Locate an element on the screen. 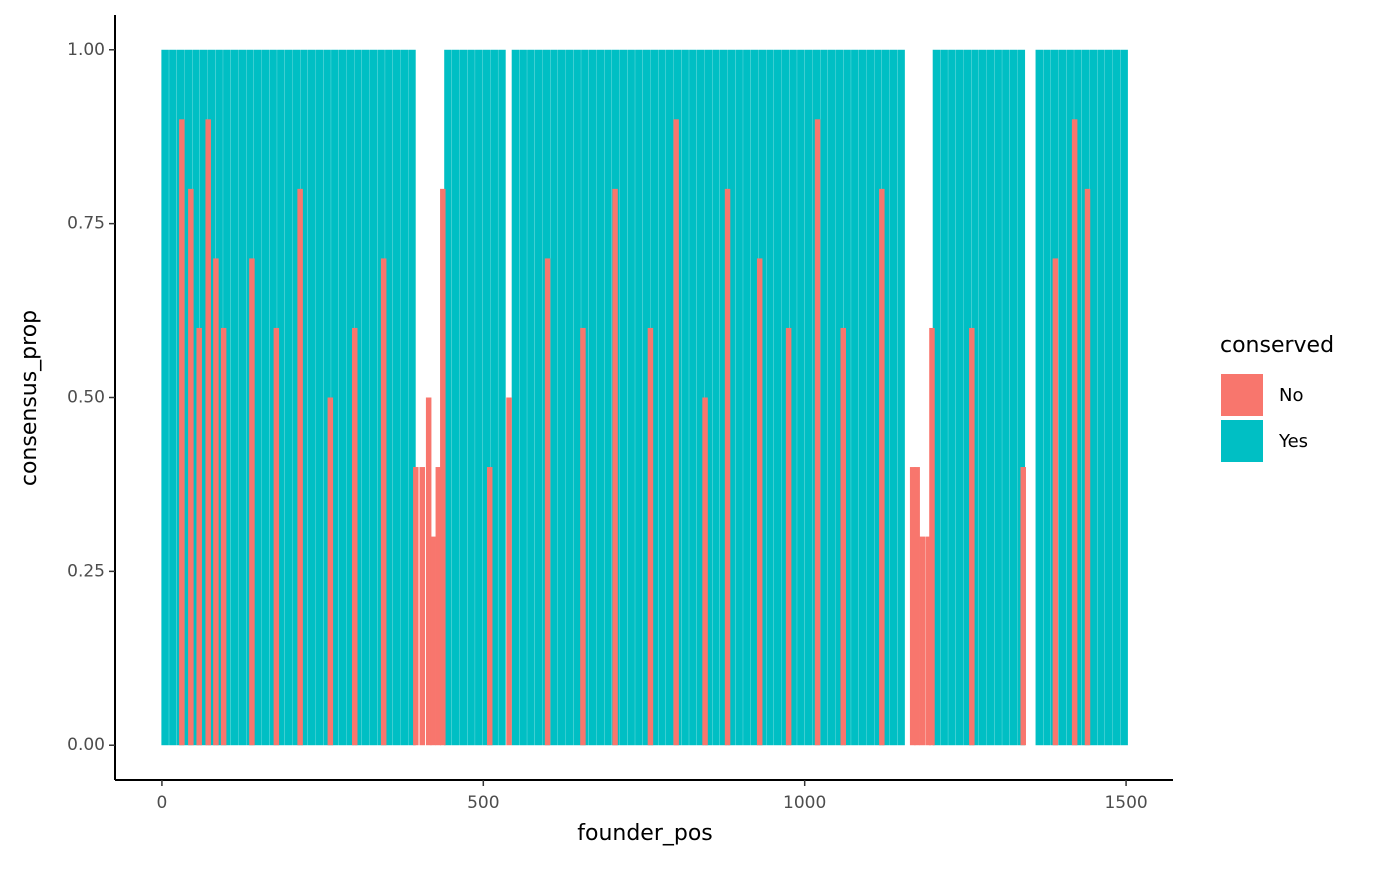 Image resolution: width=1400 pixels, height=869 pixels. y-tick-label: 0.00 is located at coordinates (86, 745).